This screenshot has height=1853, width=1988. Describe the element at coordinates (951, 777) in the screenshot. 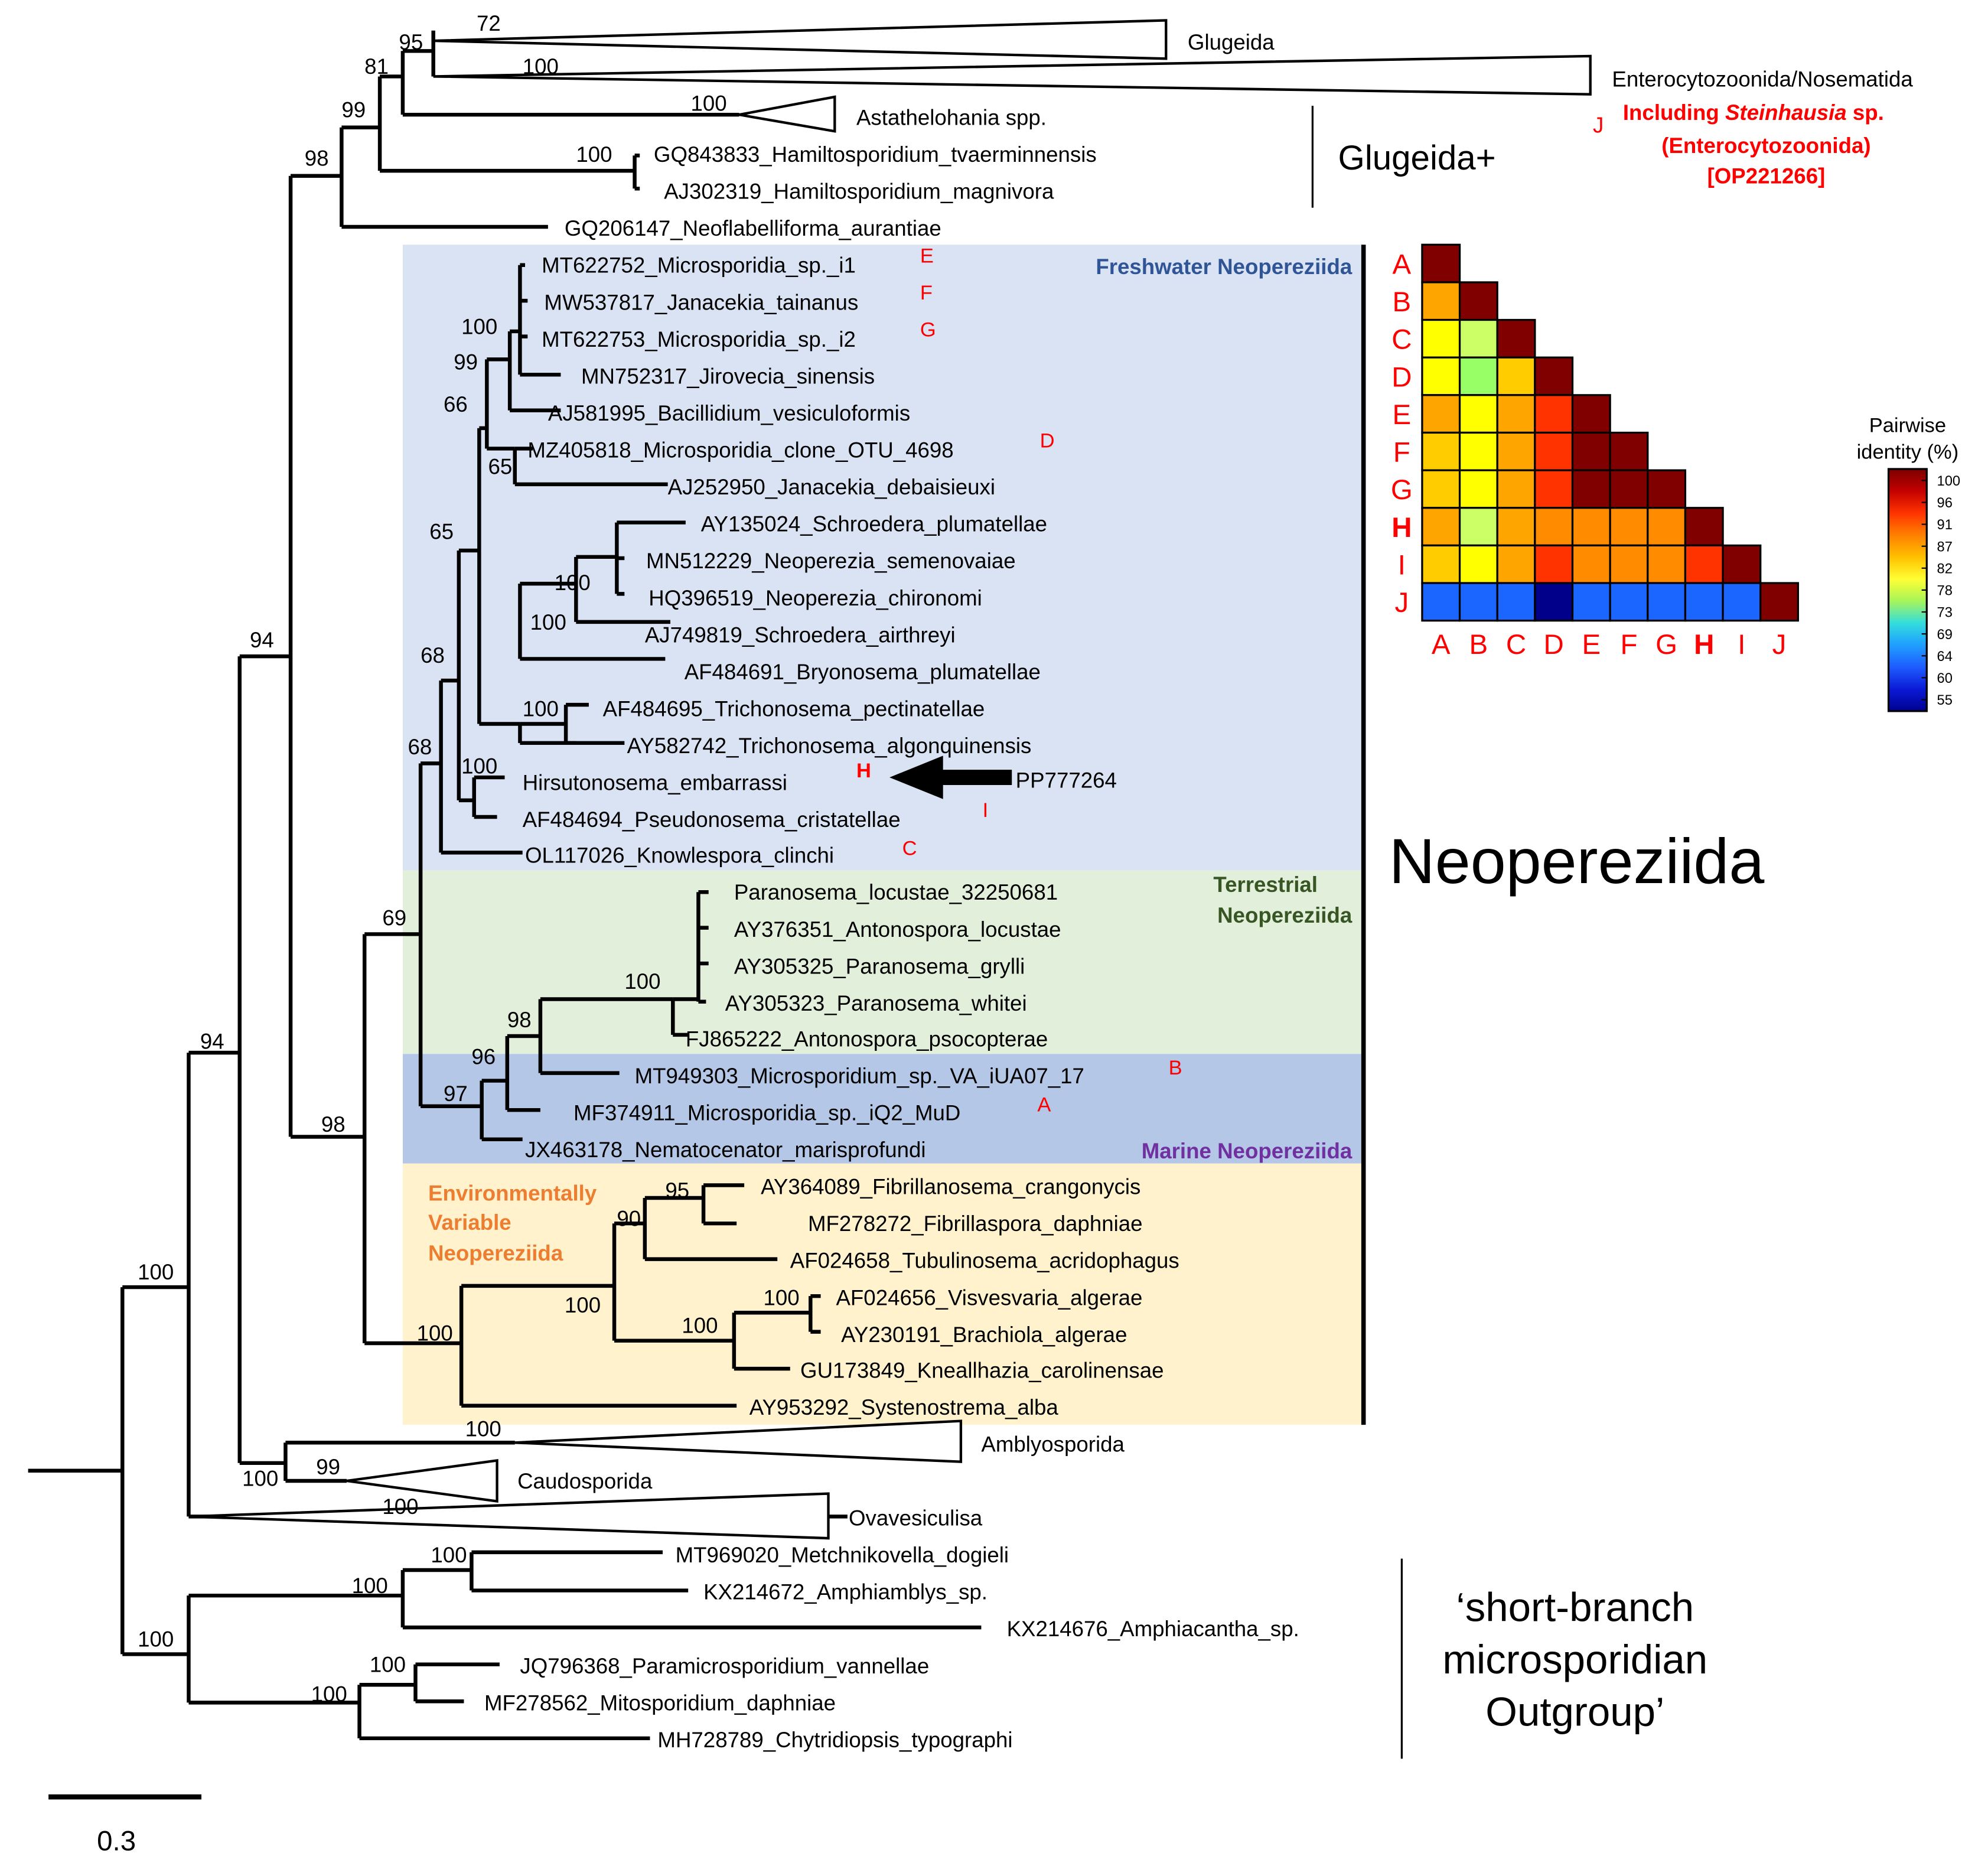

I see `arrow-pp777264` at that location.